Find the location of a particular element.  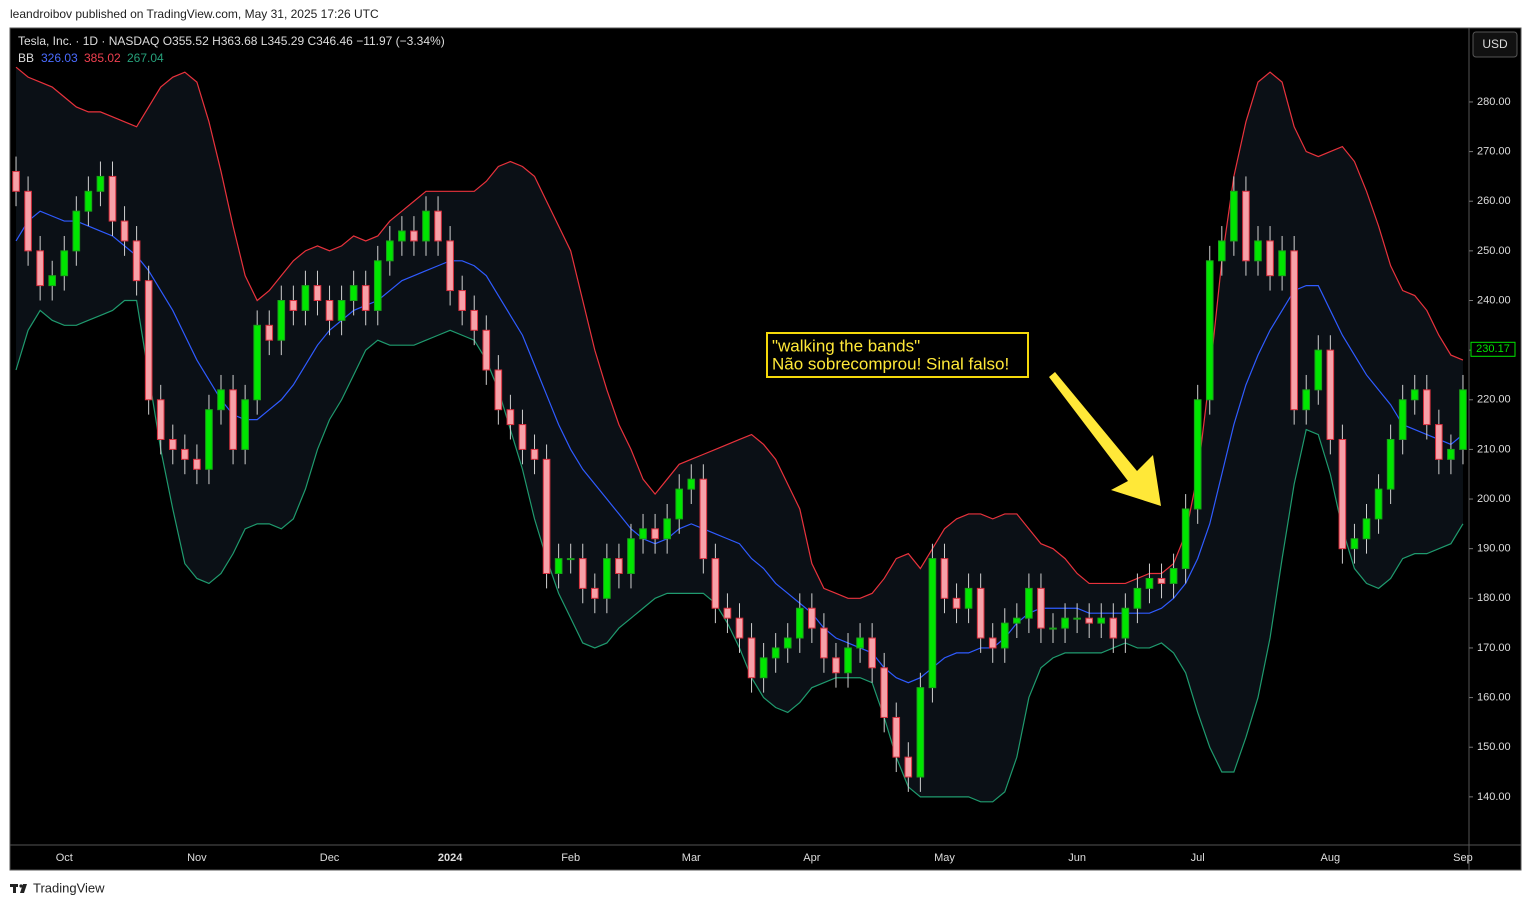

y-tick-label: 220.00 is located at coordinates (1494, 400).